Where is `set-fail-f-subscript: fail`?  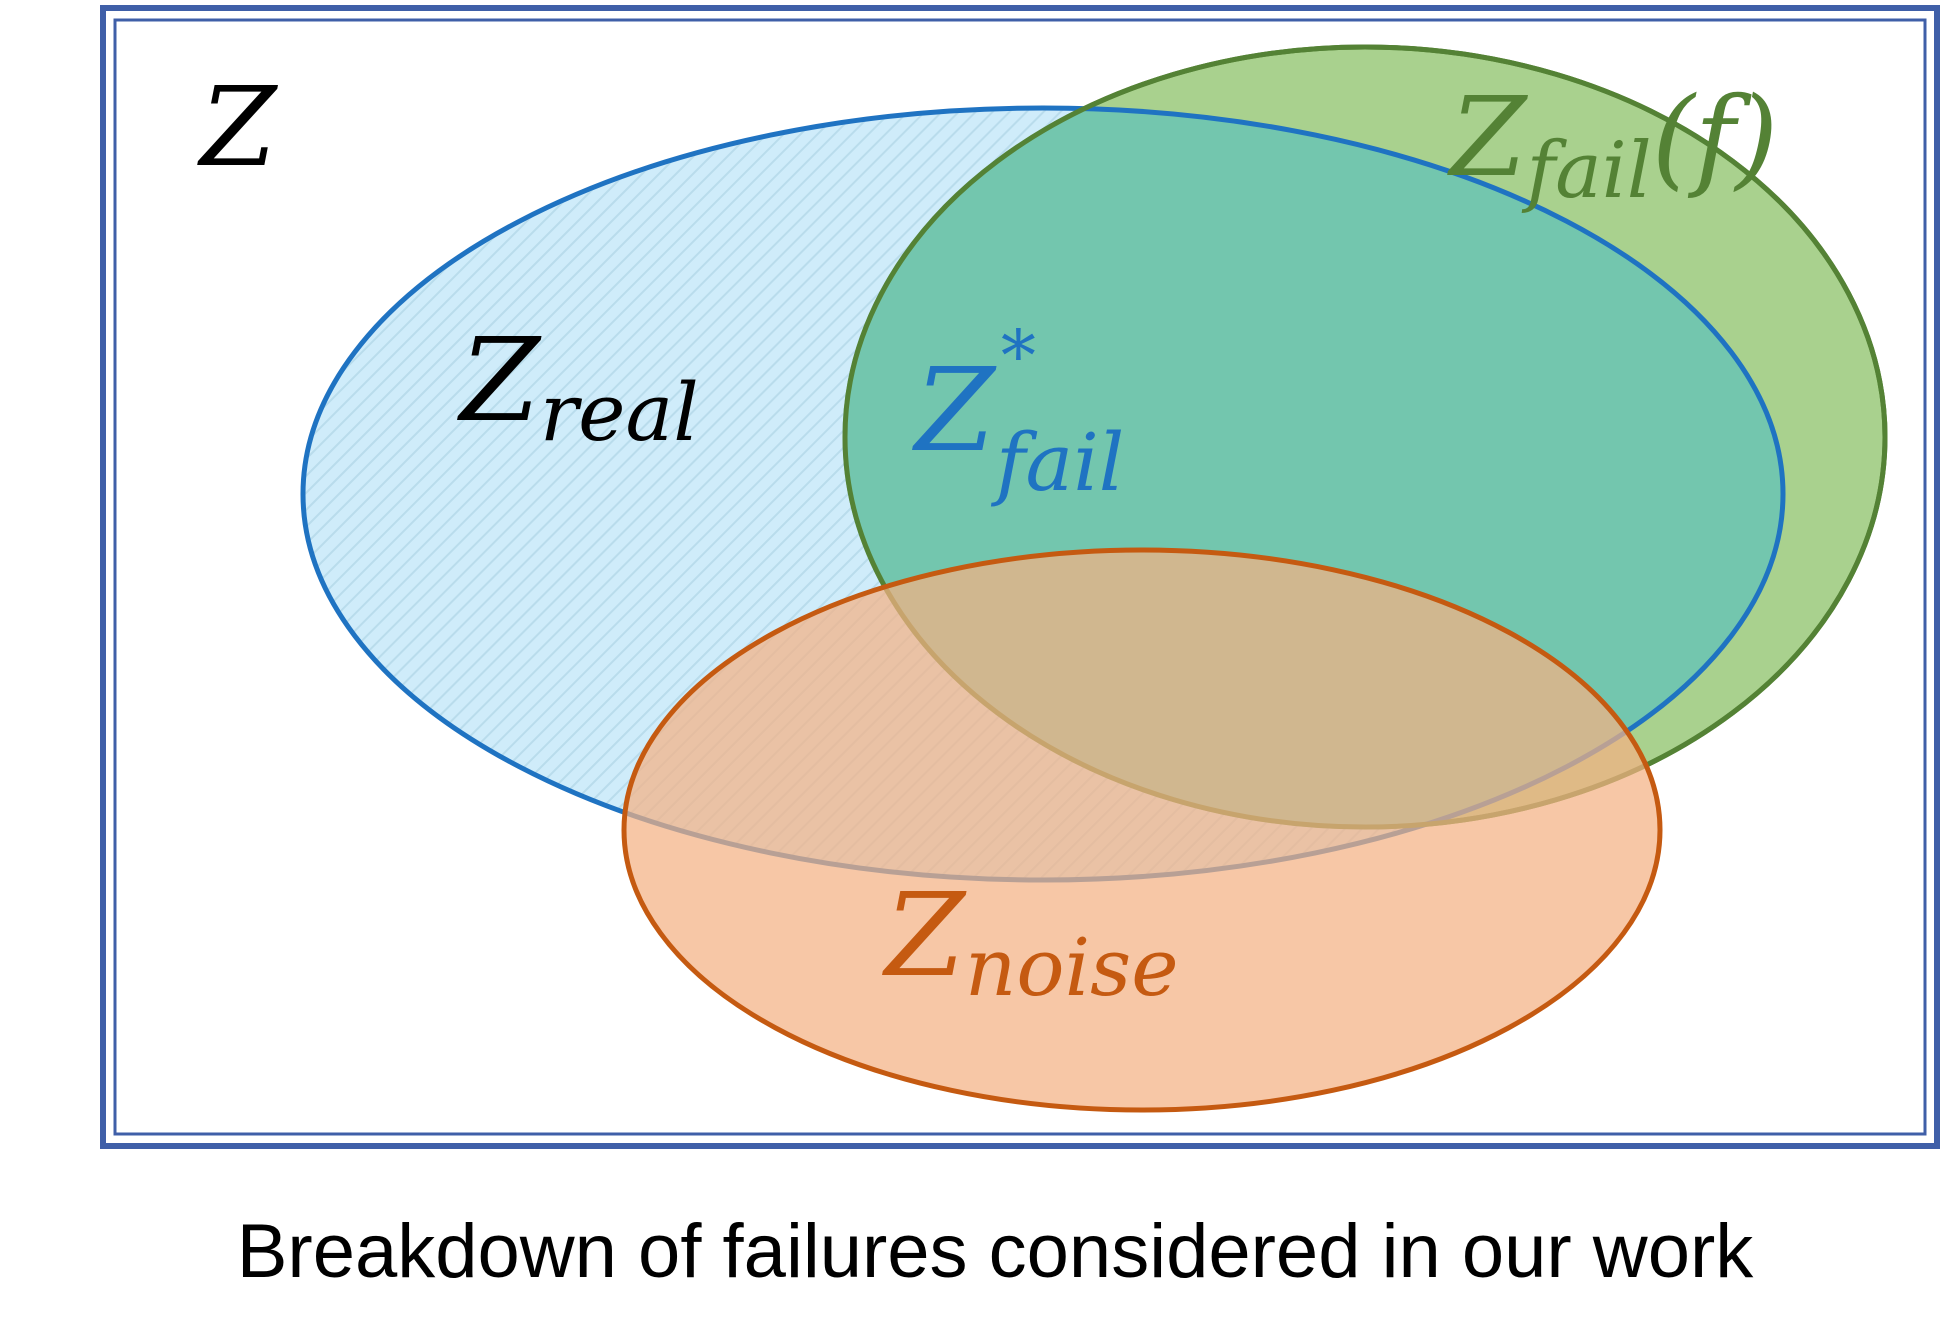
set-fail-f-subscript: fail is located at coordinates (1586, 171).